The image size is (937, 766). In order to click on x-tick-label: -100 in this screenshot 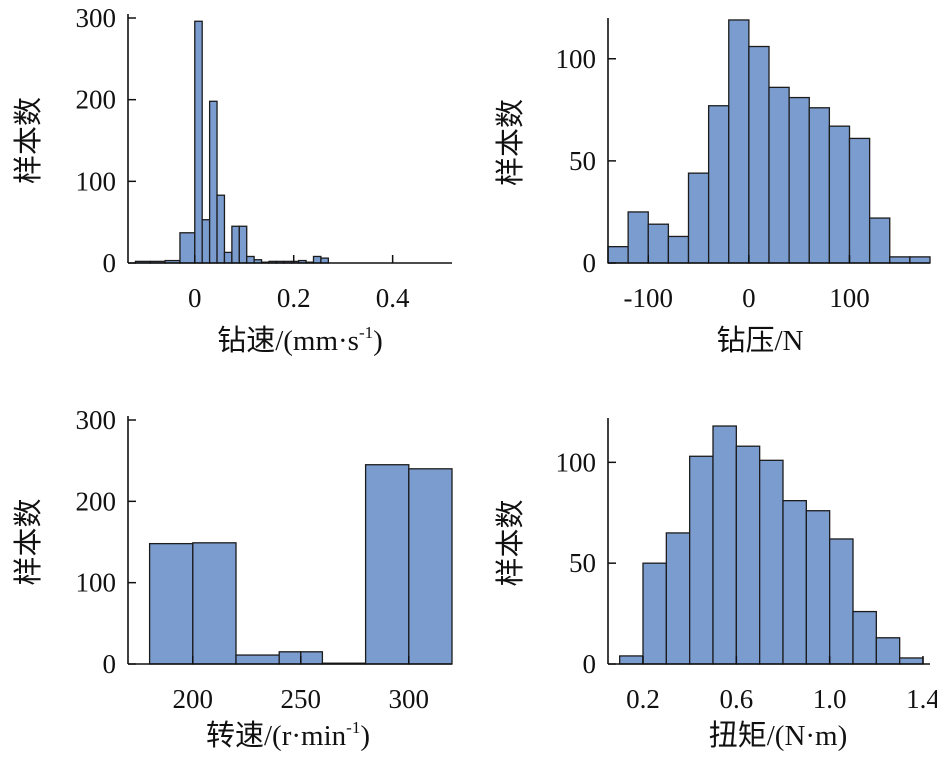, I will do `click(649, 298)`.